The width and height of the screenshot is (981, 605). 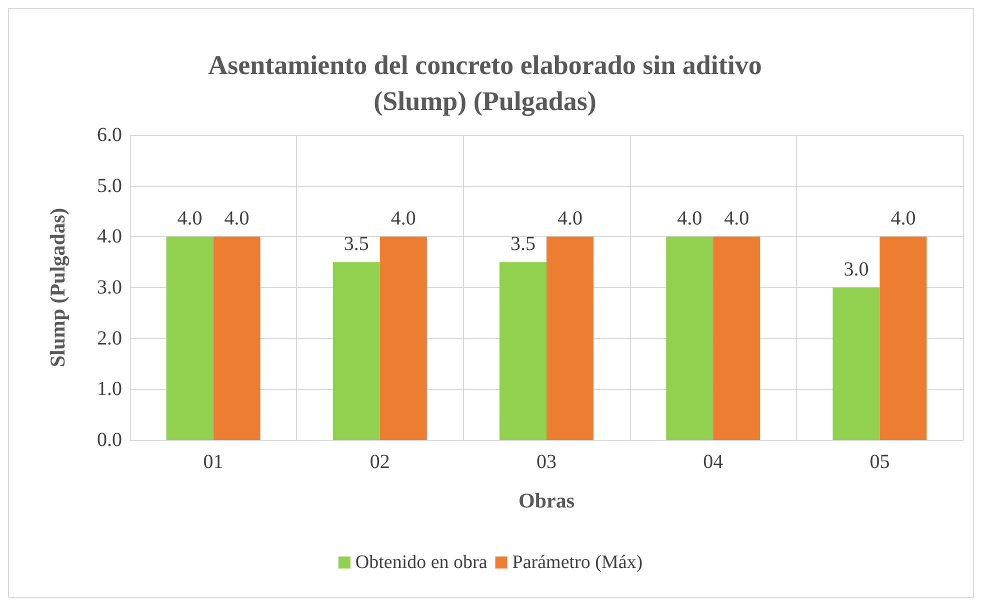 What do you see at coordinates (546, 500) in the screenshot?
I see `x-axis-title: Obras` at bounding box center [546, 500].